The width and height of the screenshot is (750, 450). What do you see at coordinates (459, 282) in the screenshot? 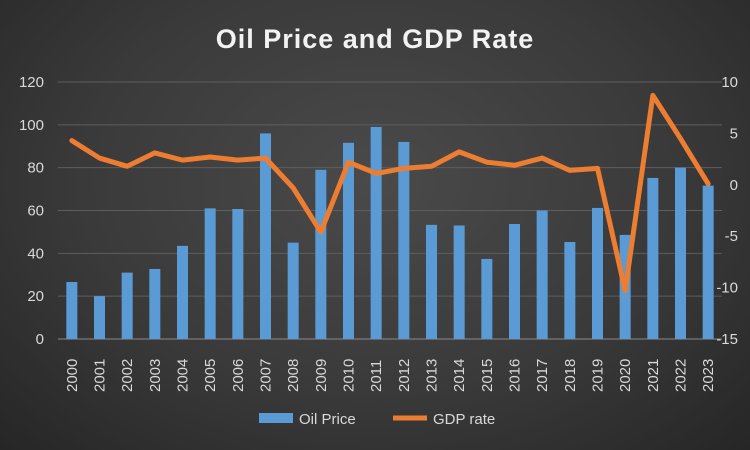
I see `bar-oil-price-2014` at bounding box center [459, 282].